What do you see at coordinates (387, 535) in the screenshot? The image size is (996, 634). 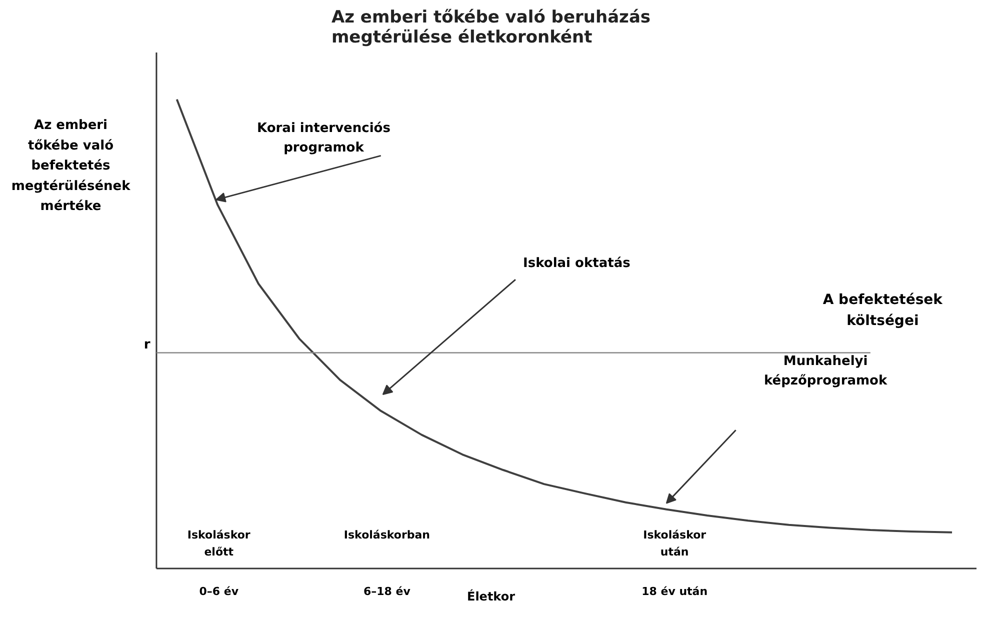 I see `annotation: Iskoláskorban` at bounding box center [387, 535].